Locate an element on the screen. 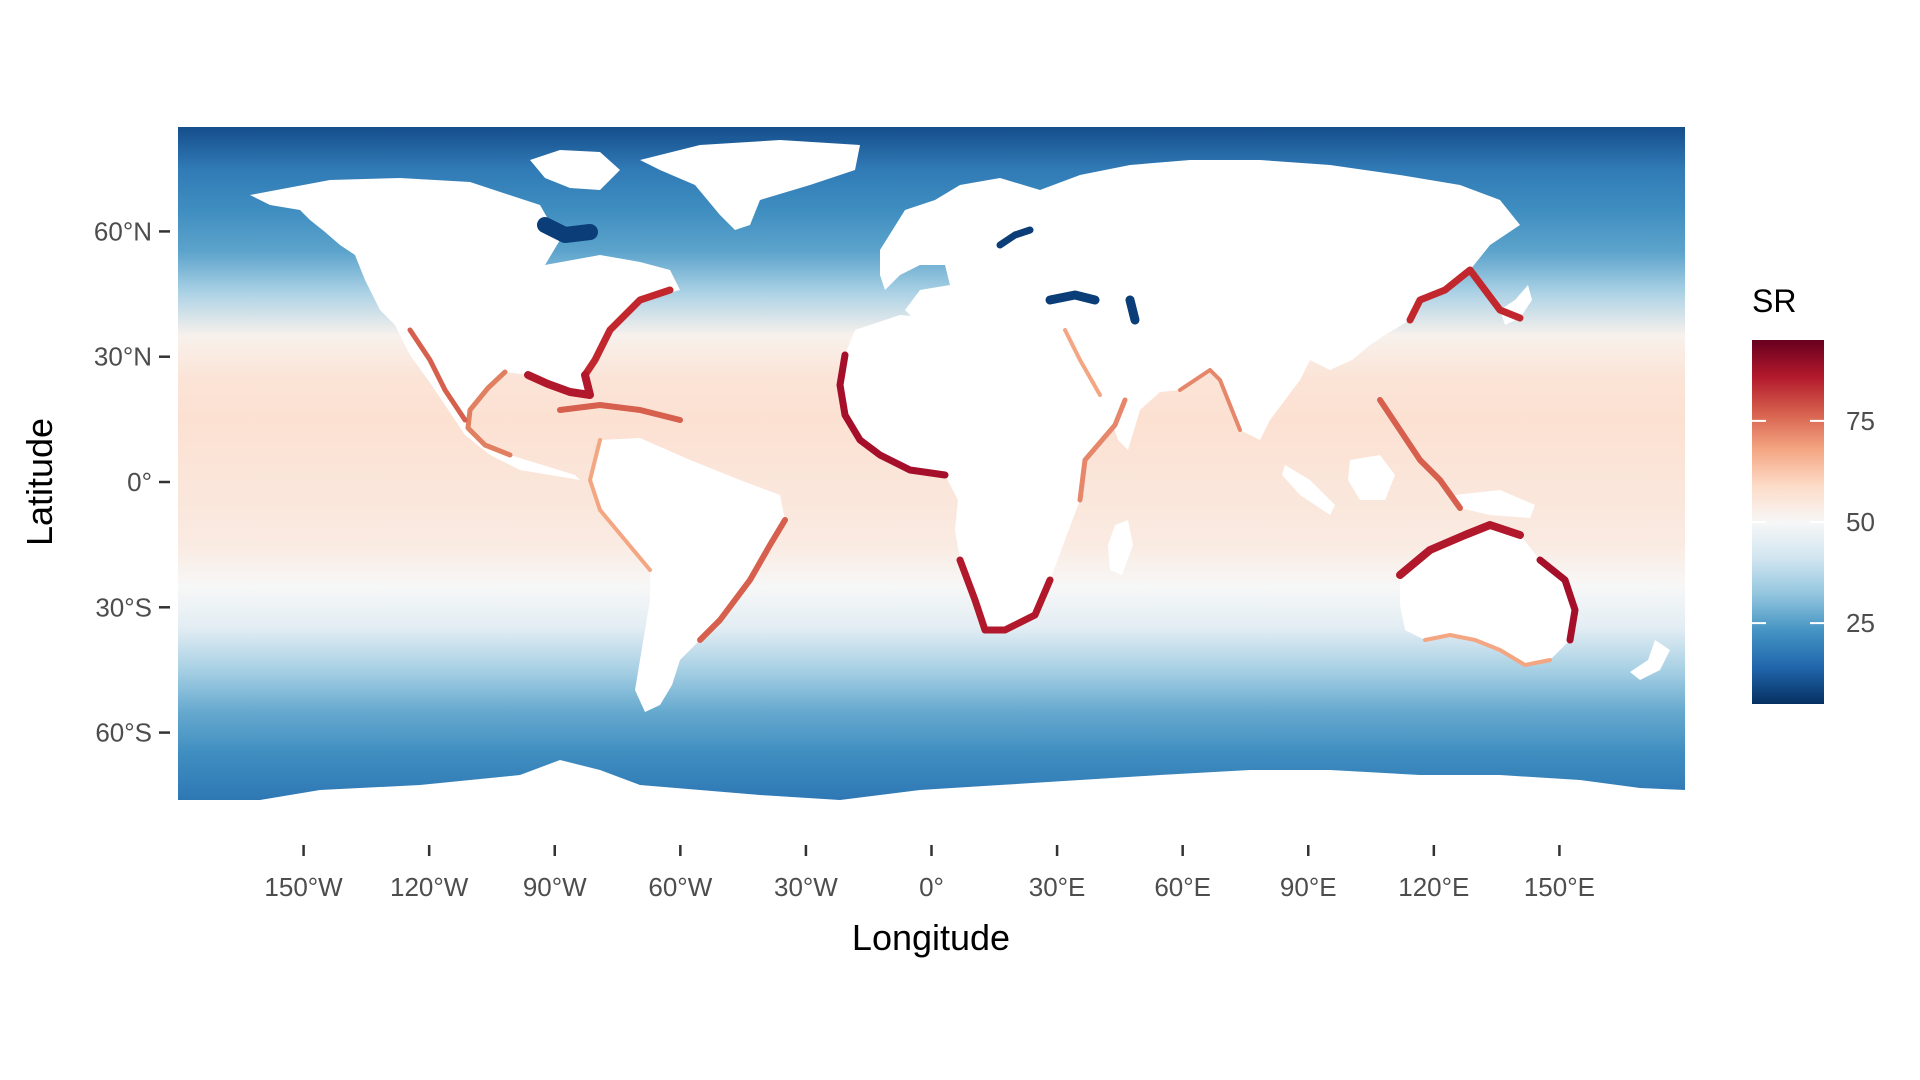 This screenshot has width=1920, height=1080. x-tick-label: 90°W is located at coordinates (555, 887).